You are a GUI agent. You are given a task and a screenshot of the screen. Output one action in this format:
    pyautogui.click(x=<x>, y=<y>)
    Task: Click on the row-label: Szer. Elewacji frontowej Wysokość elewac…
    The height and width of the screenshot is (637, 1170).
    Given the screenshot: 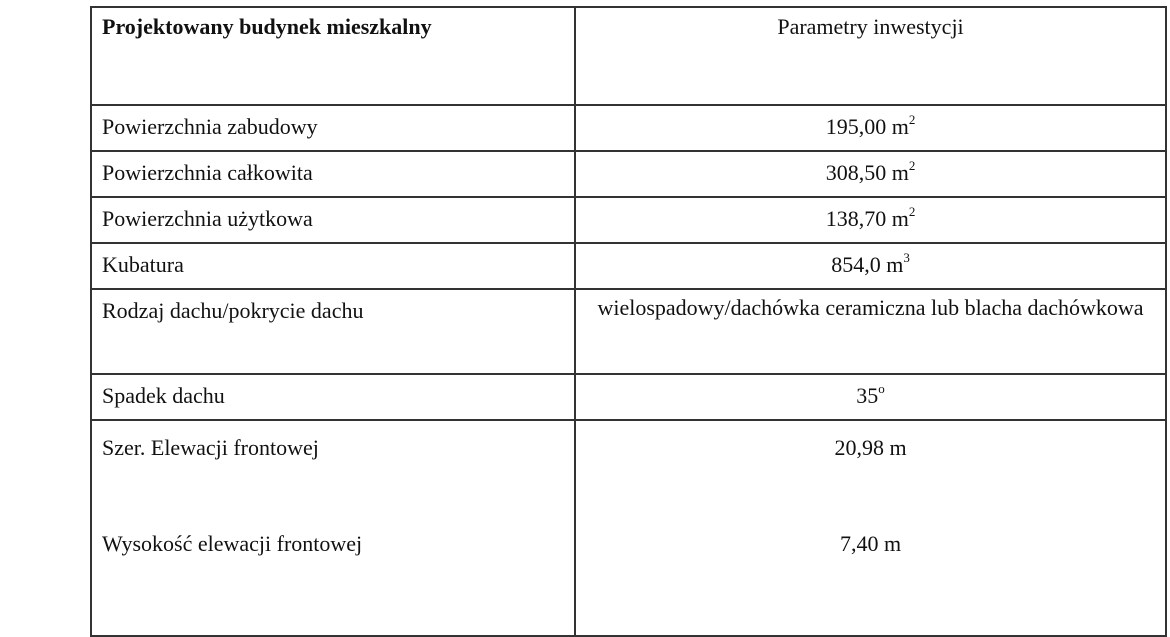 What is the action you would take?
    pyautogui.click(x=333, y=528)
    